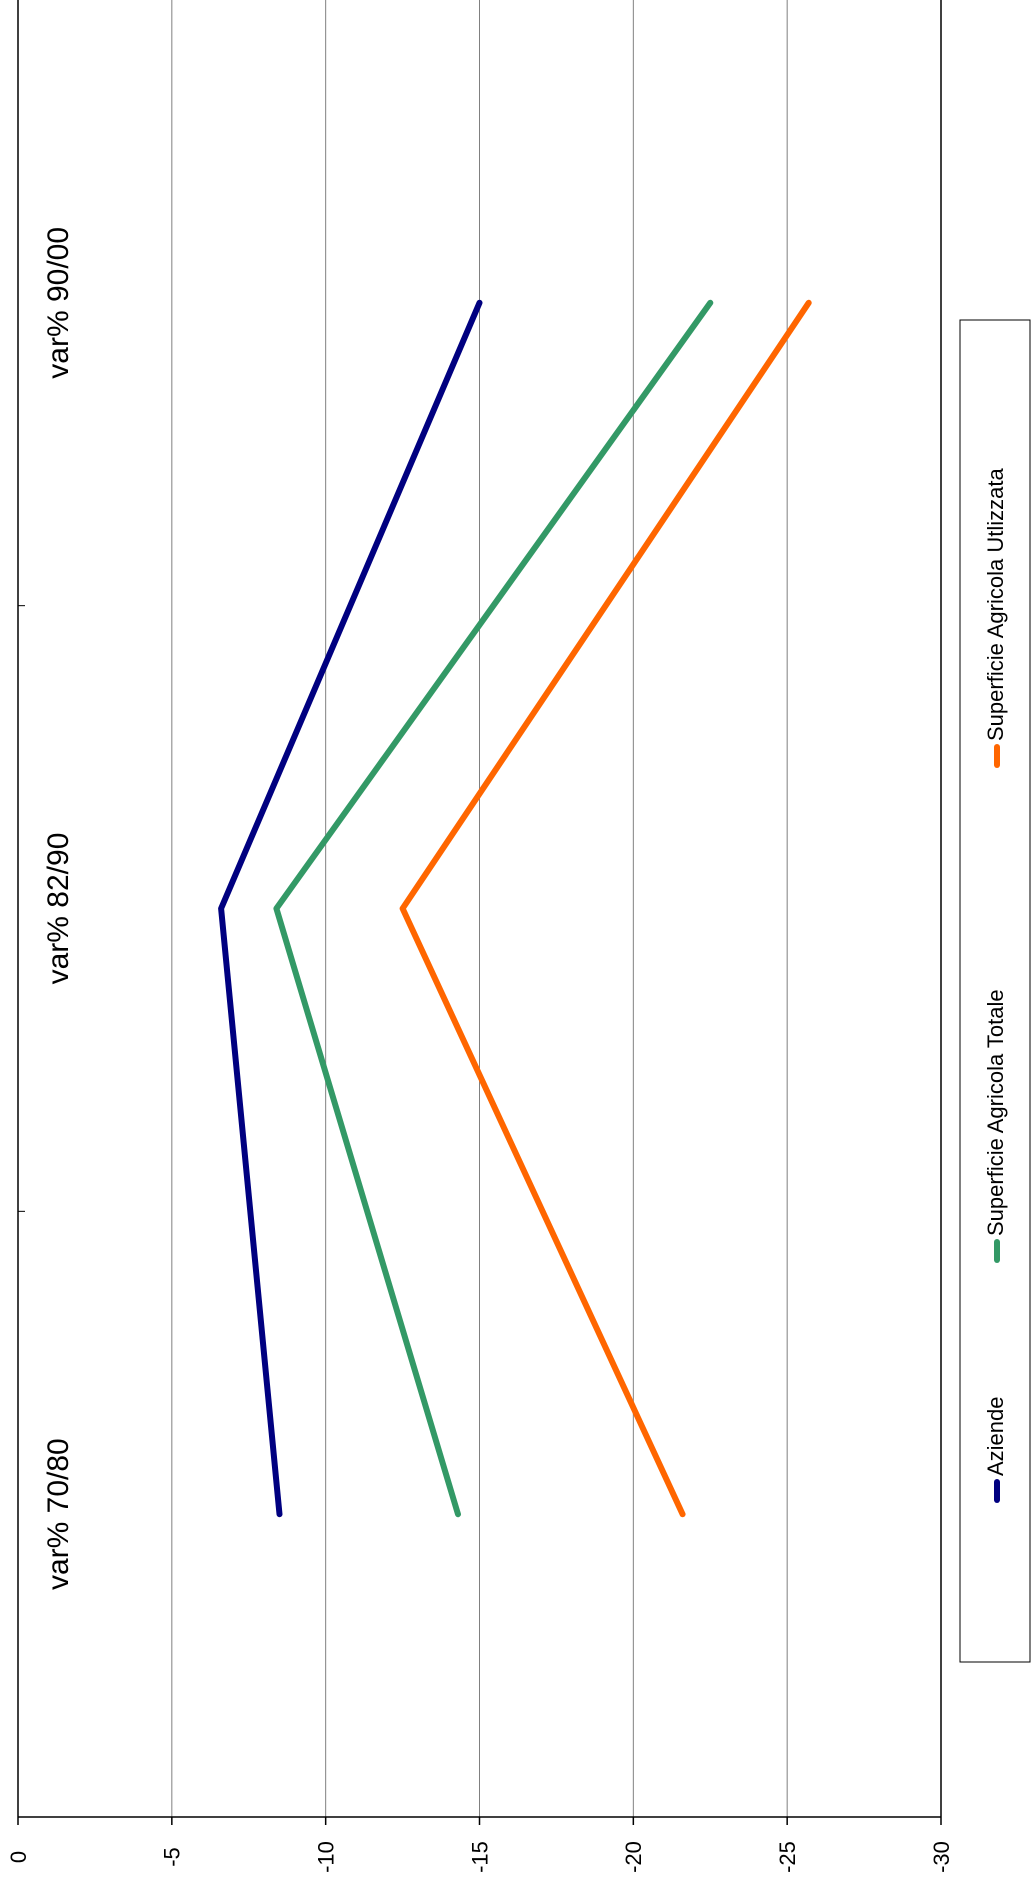  I want to click on tick-label: -20, so click(633, 1857).